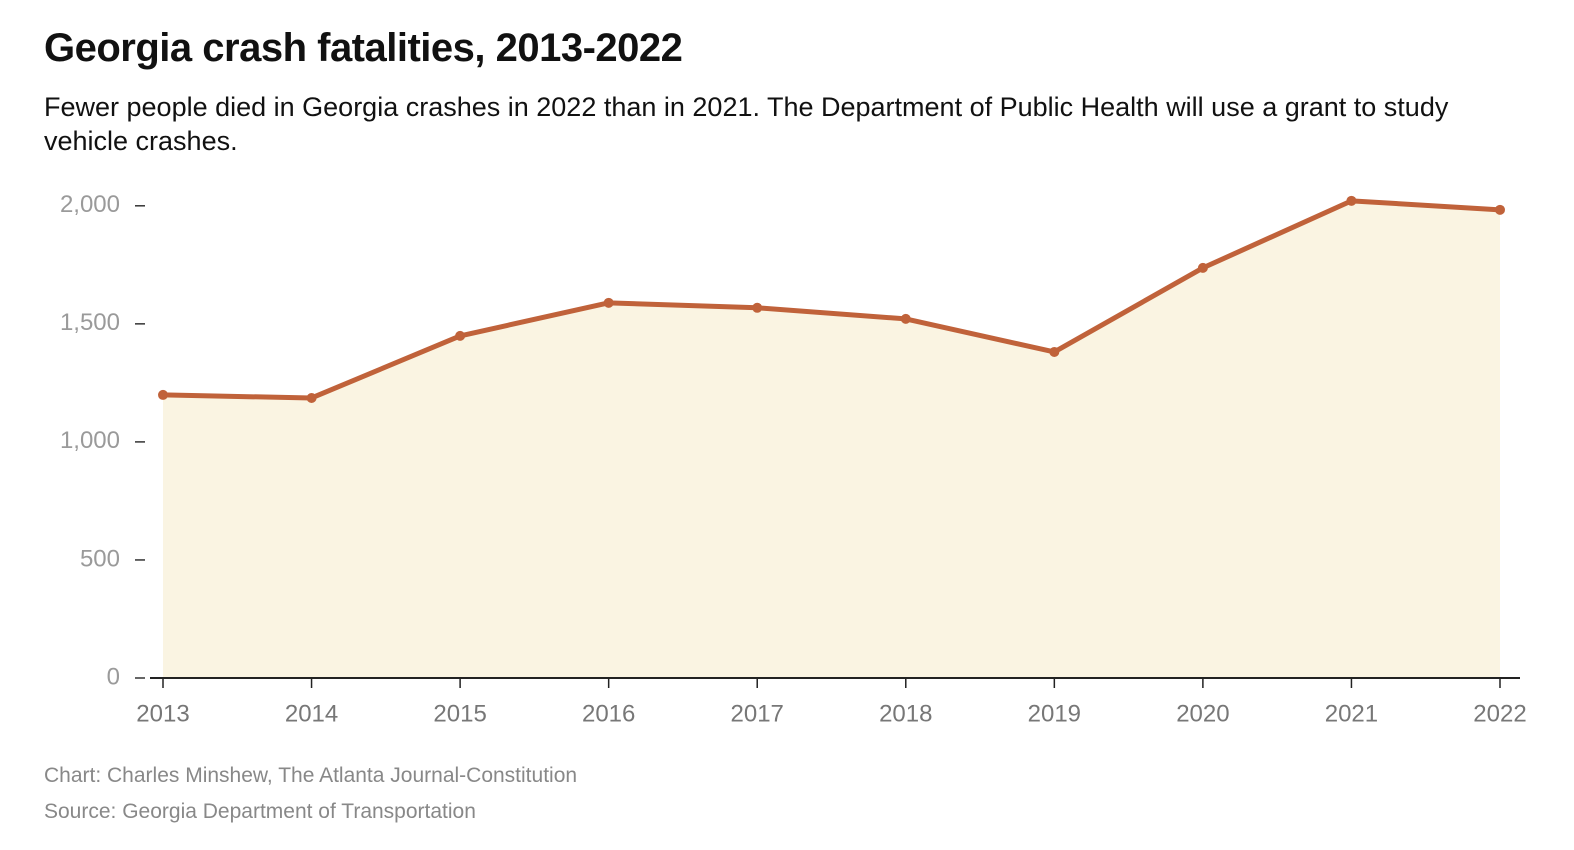  Describe the element at coordinates (1202, 713) in the screenshot. I see `x-tick-label: 2020` at that location.